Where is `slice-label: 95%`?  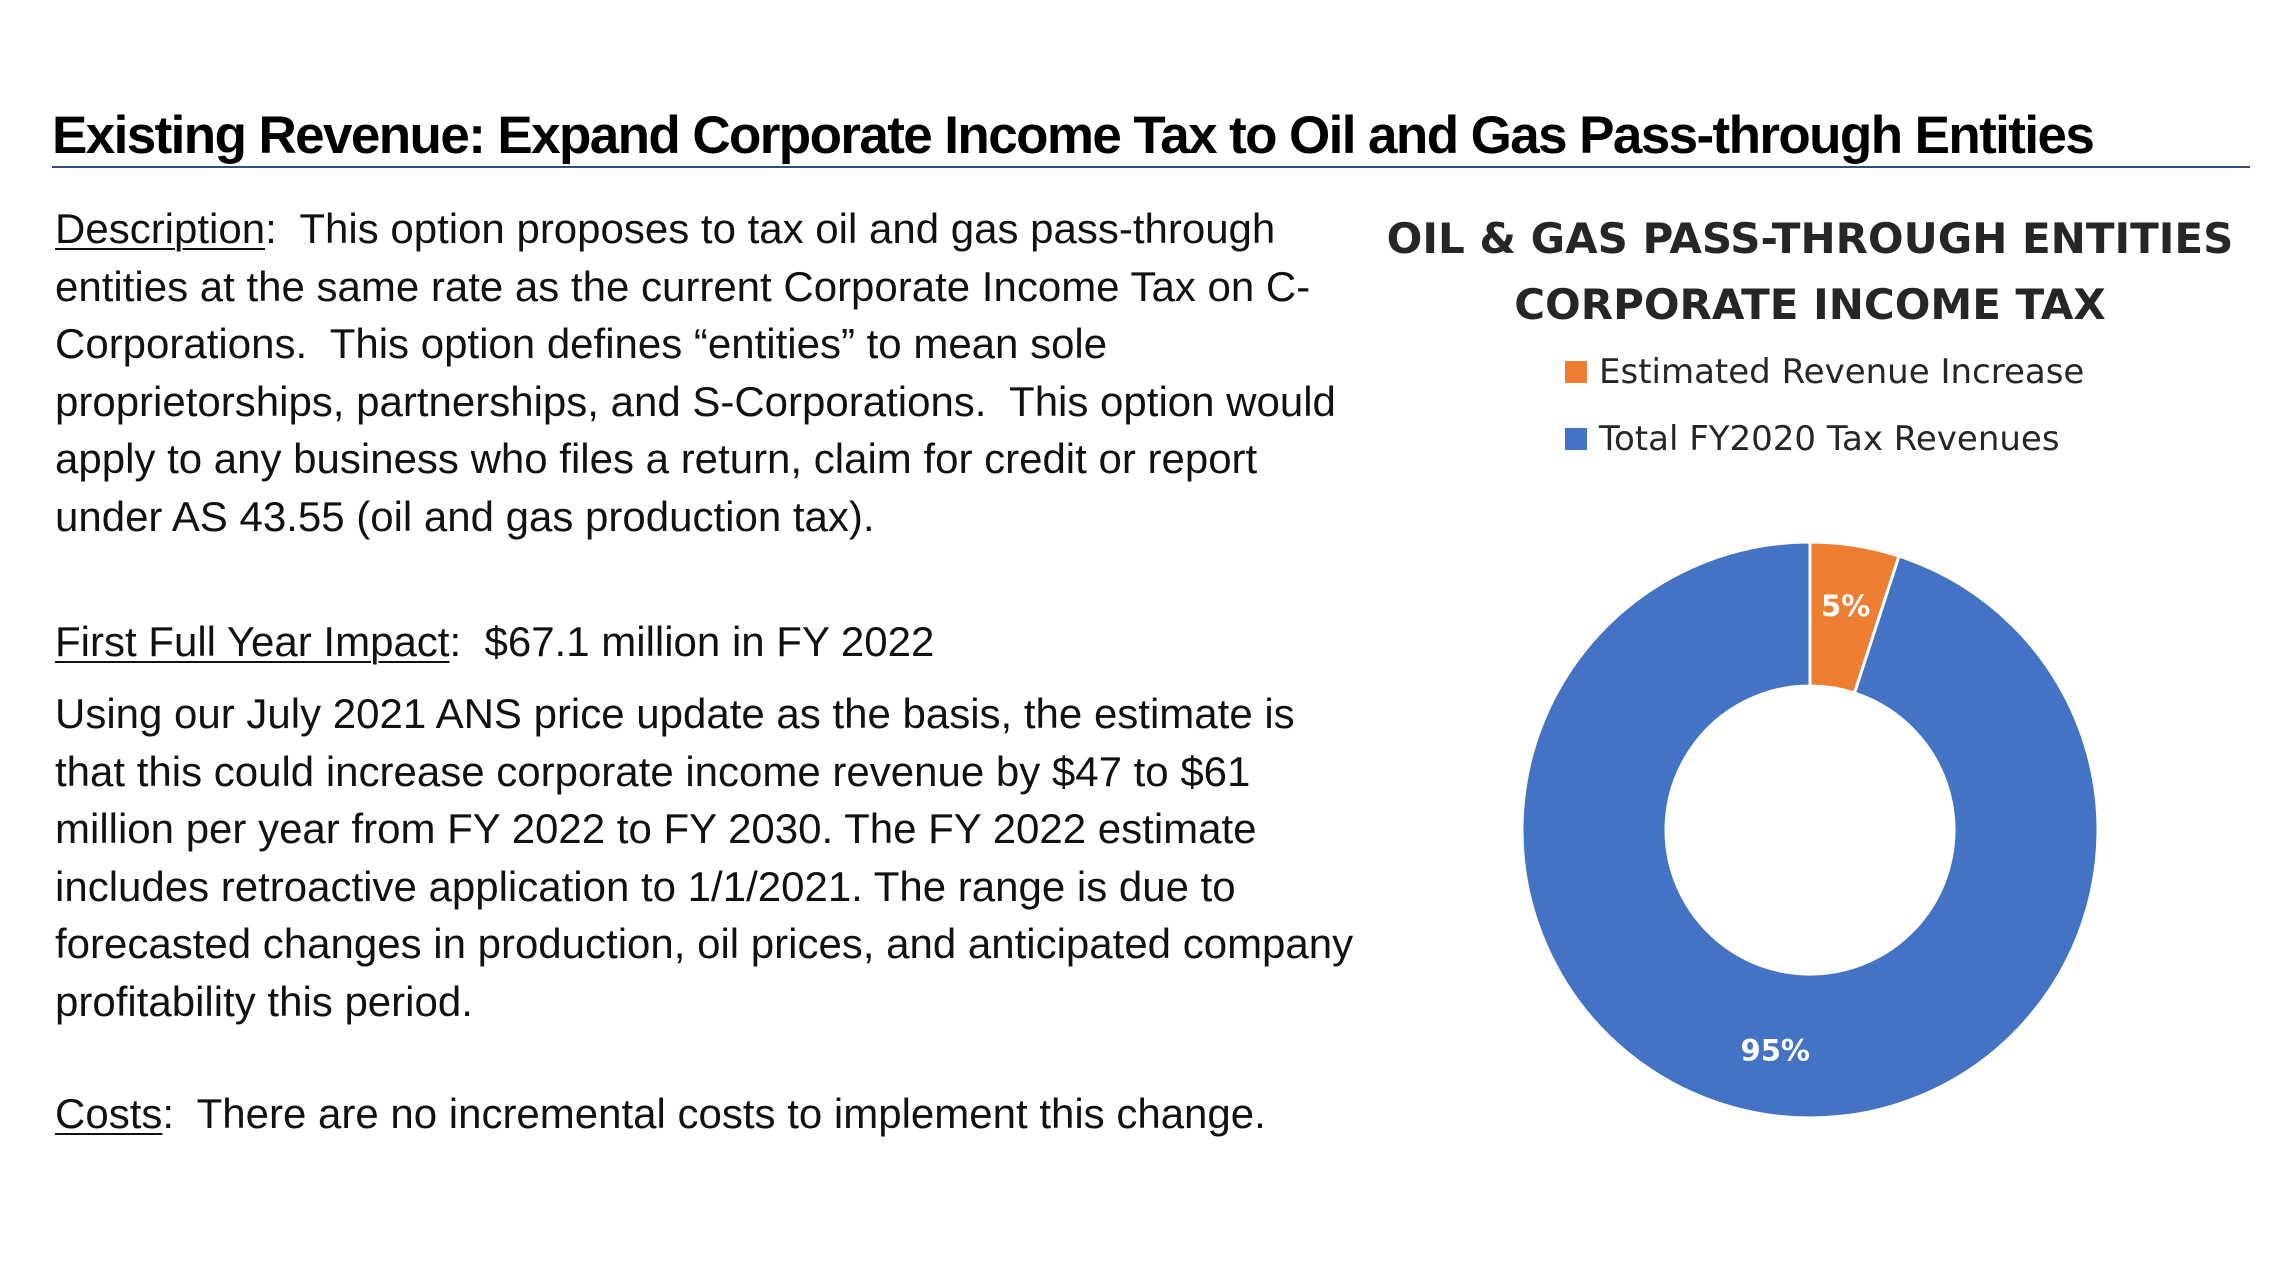
slice-label: 95% is located at coordinates (1775, 1050).